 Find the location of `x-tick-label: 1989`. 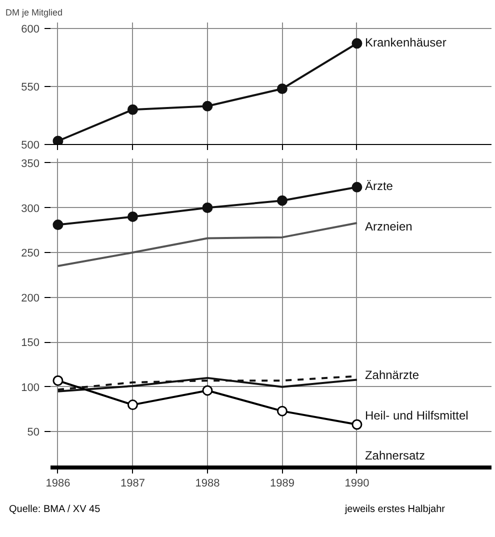

x-tick-label: 1989 is located at coordinates (282, 484).